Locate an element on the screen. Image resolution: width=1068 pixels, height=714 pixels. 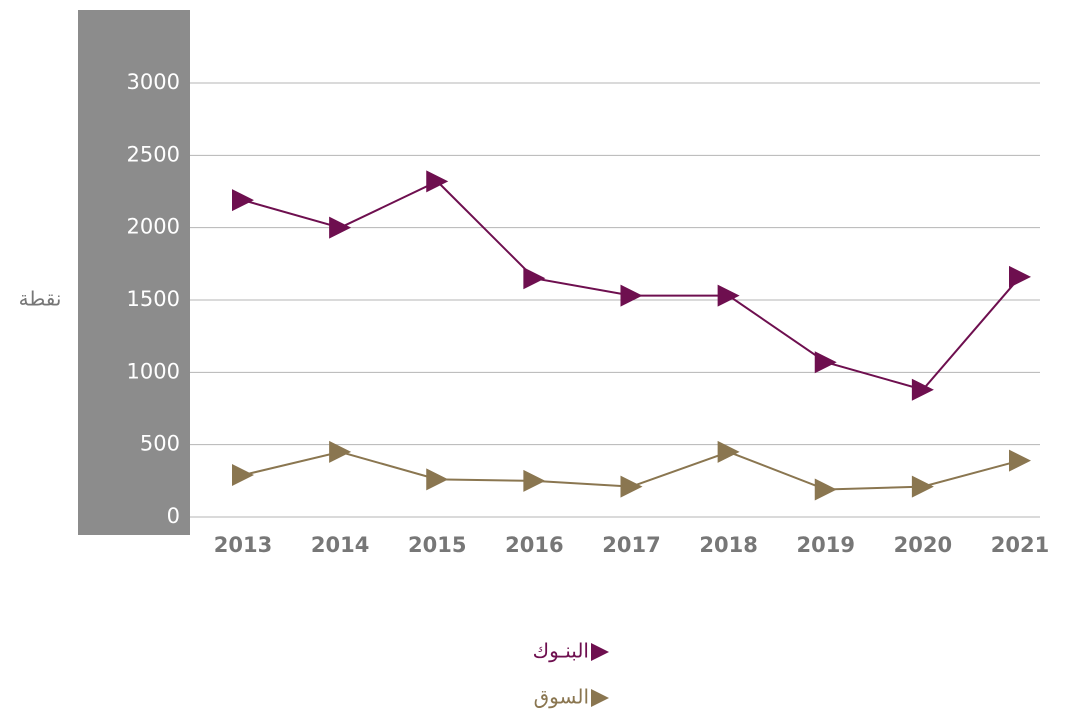
x-tick-label: 2018 is located at coordinates (728, 545).